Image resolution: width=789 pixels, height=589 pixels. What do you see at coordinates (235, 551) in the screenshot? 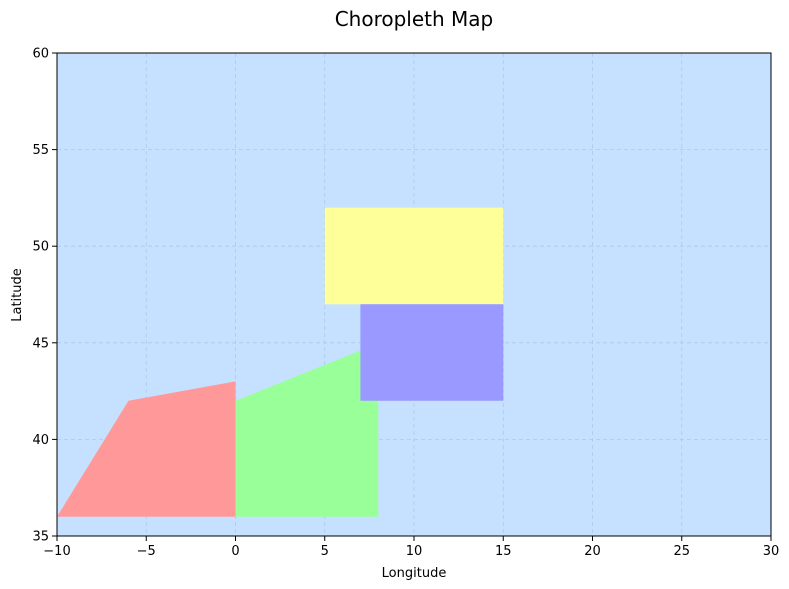
I see `x-tick-label: 0` at bounding box center [235, 551].